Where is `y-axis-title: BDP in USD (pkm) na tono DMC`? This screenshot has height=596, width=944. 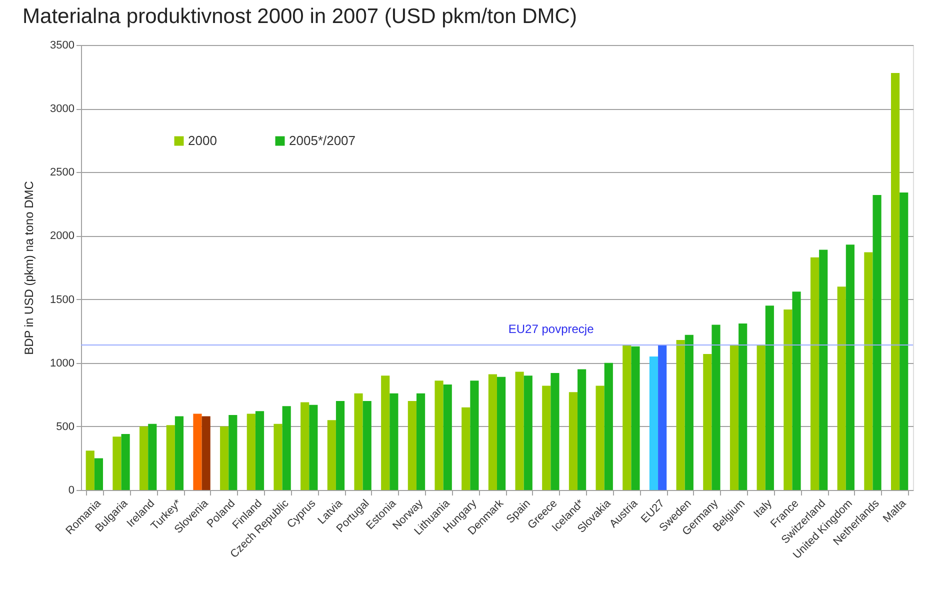 y-axis-title: BDP in USD (pkm) na tono DMC is located at coordinates (29, 267).